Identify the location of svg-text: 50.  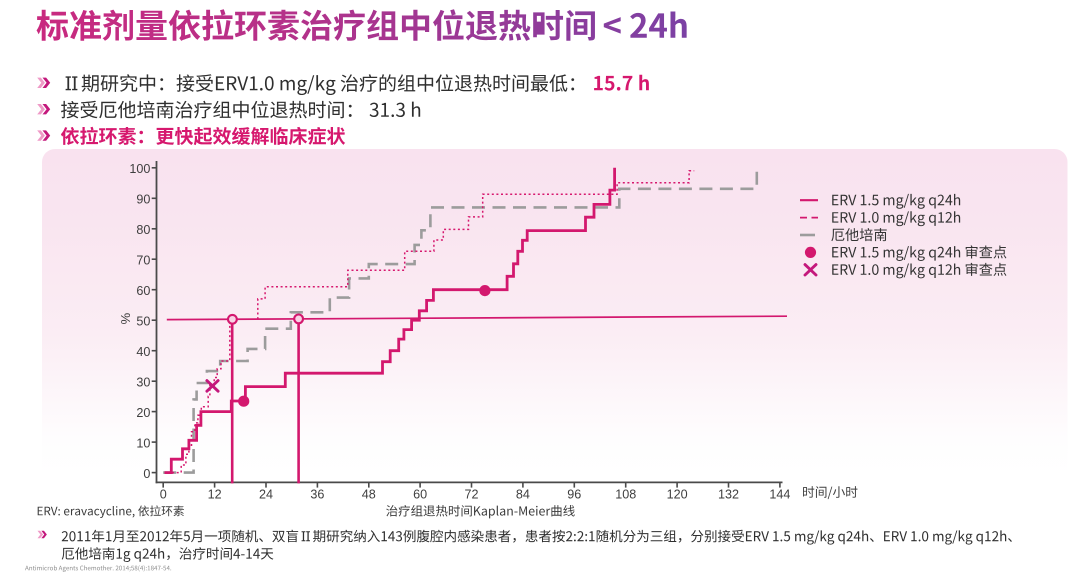
(143, 321).